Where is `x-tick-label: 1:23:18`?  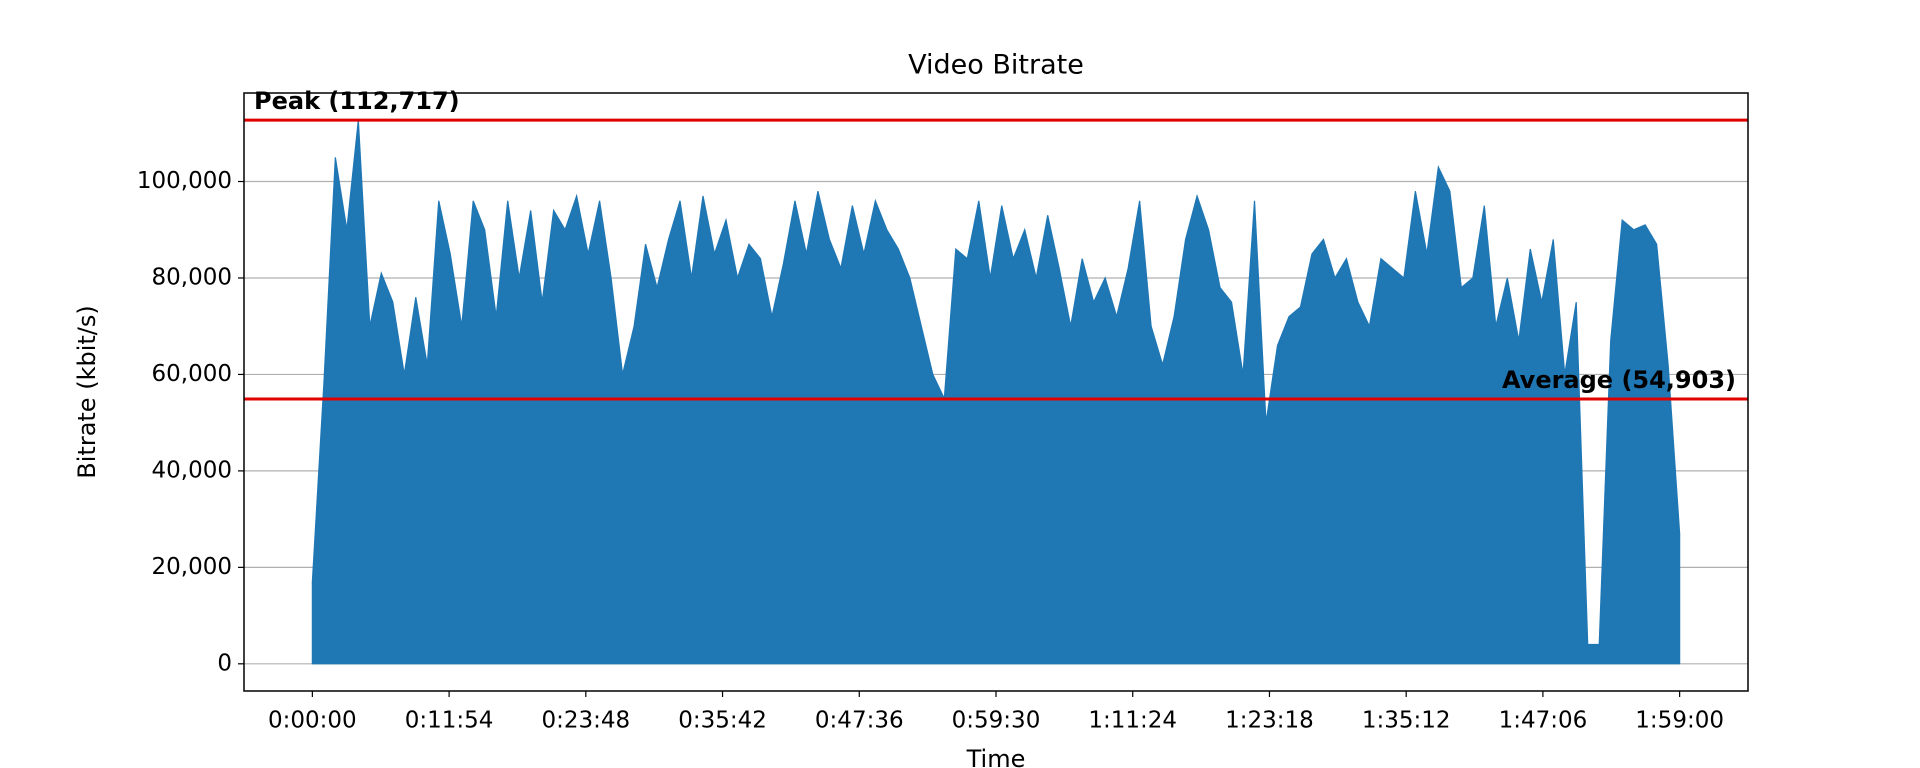
x-tick-label: 1:23:18 is located at coordinates (1269, 721).